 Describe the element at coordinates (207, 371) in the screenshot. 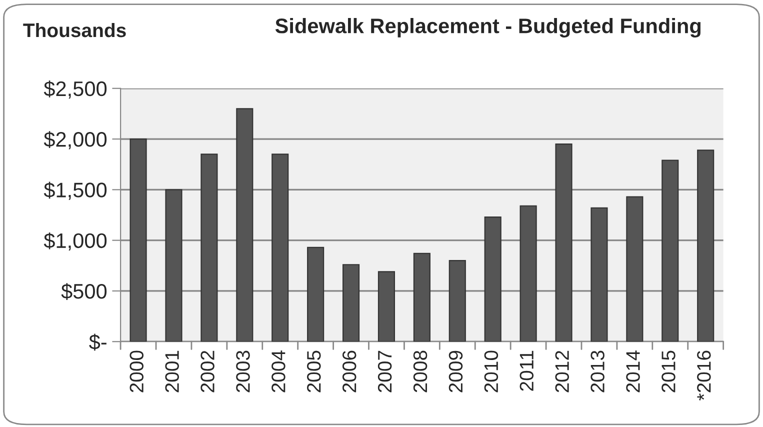

I see `x-tick-label: 2002` at that location.